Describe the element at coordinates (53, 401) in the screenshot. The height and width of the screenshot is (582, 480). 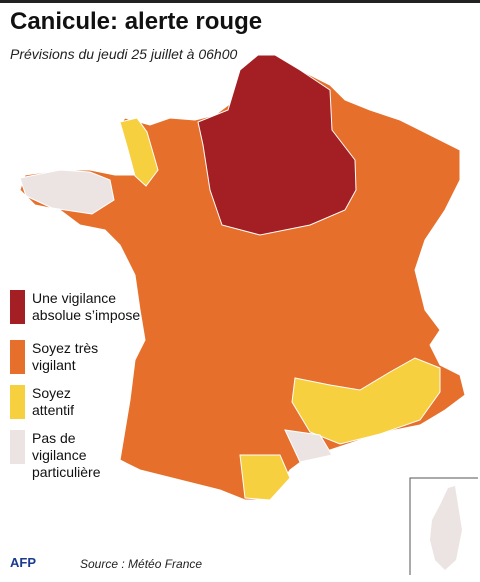
I see `legend-label: Soyez attentif` at that location.